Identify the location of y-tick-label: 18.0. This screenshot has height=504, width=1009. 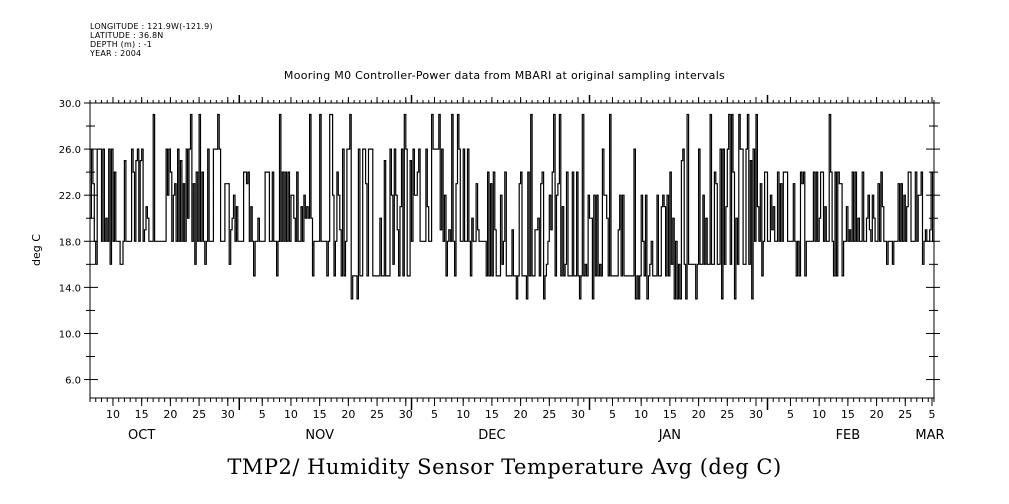
(70, 242).